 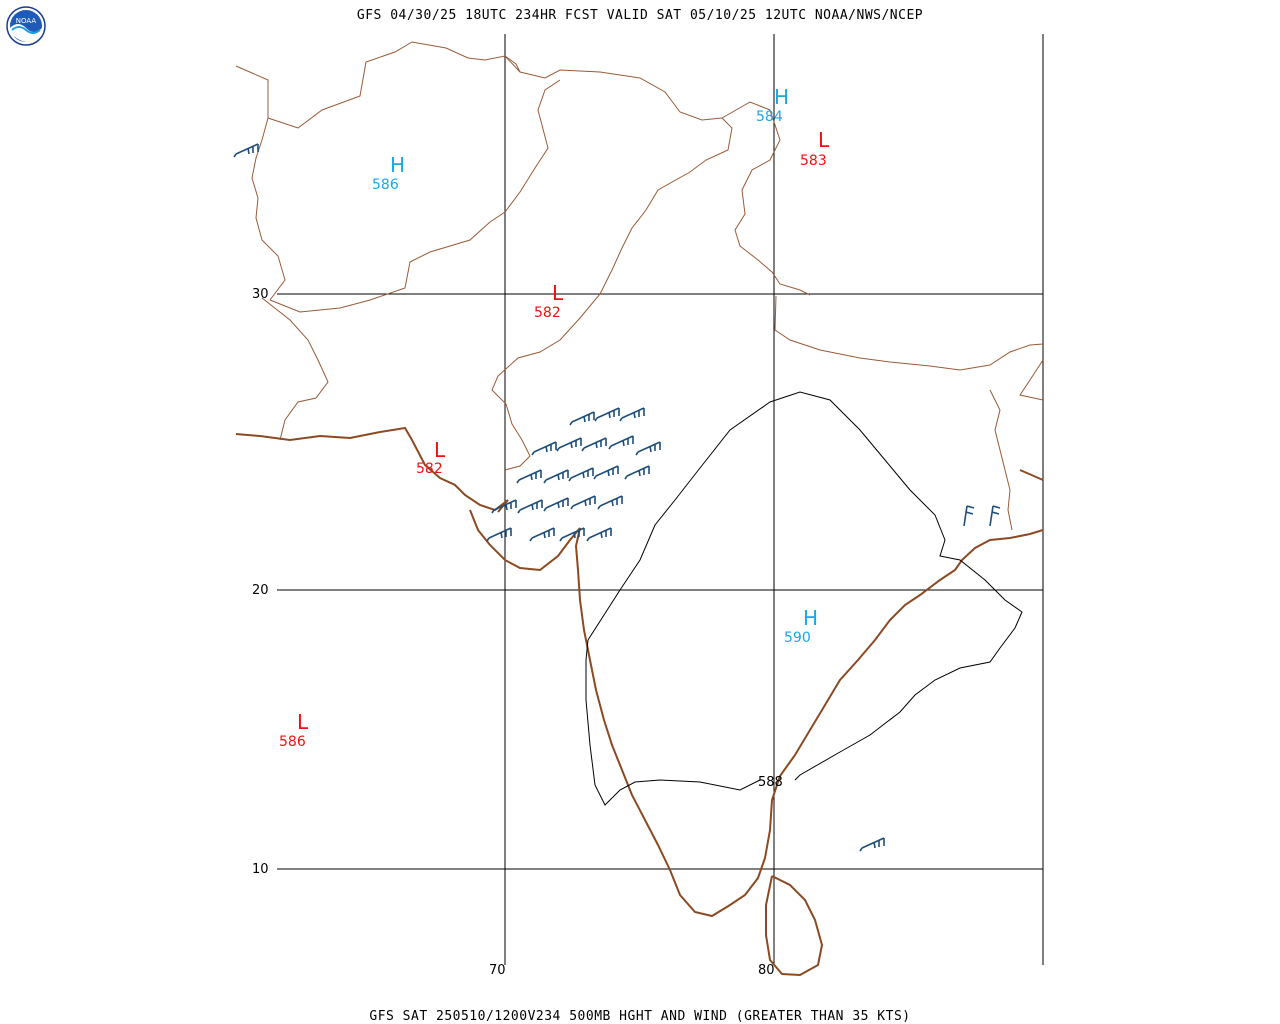 What do you see at coordinates (1001, 460) in the screenshot?
I see `border-bangladesh` at bounding box center [1001, 460].